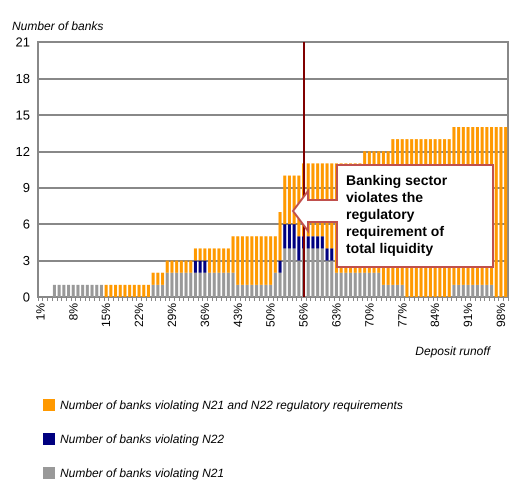 The width and height of the screenshot is (513, 488). Describe the element at coordinates (453, 351) in the screenshot. I see `x-axis-title: Deposit runoff` at that location.